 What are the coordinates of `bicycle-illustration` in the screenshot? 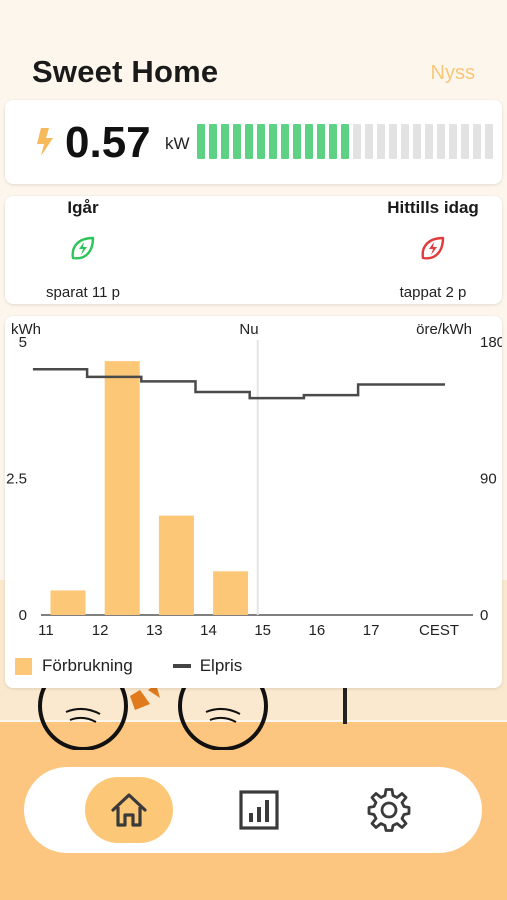 It's located at (153, 705).